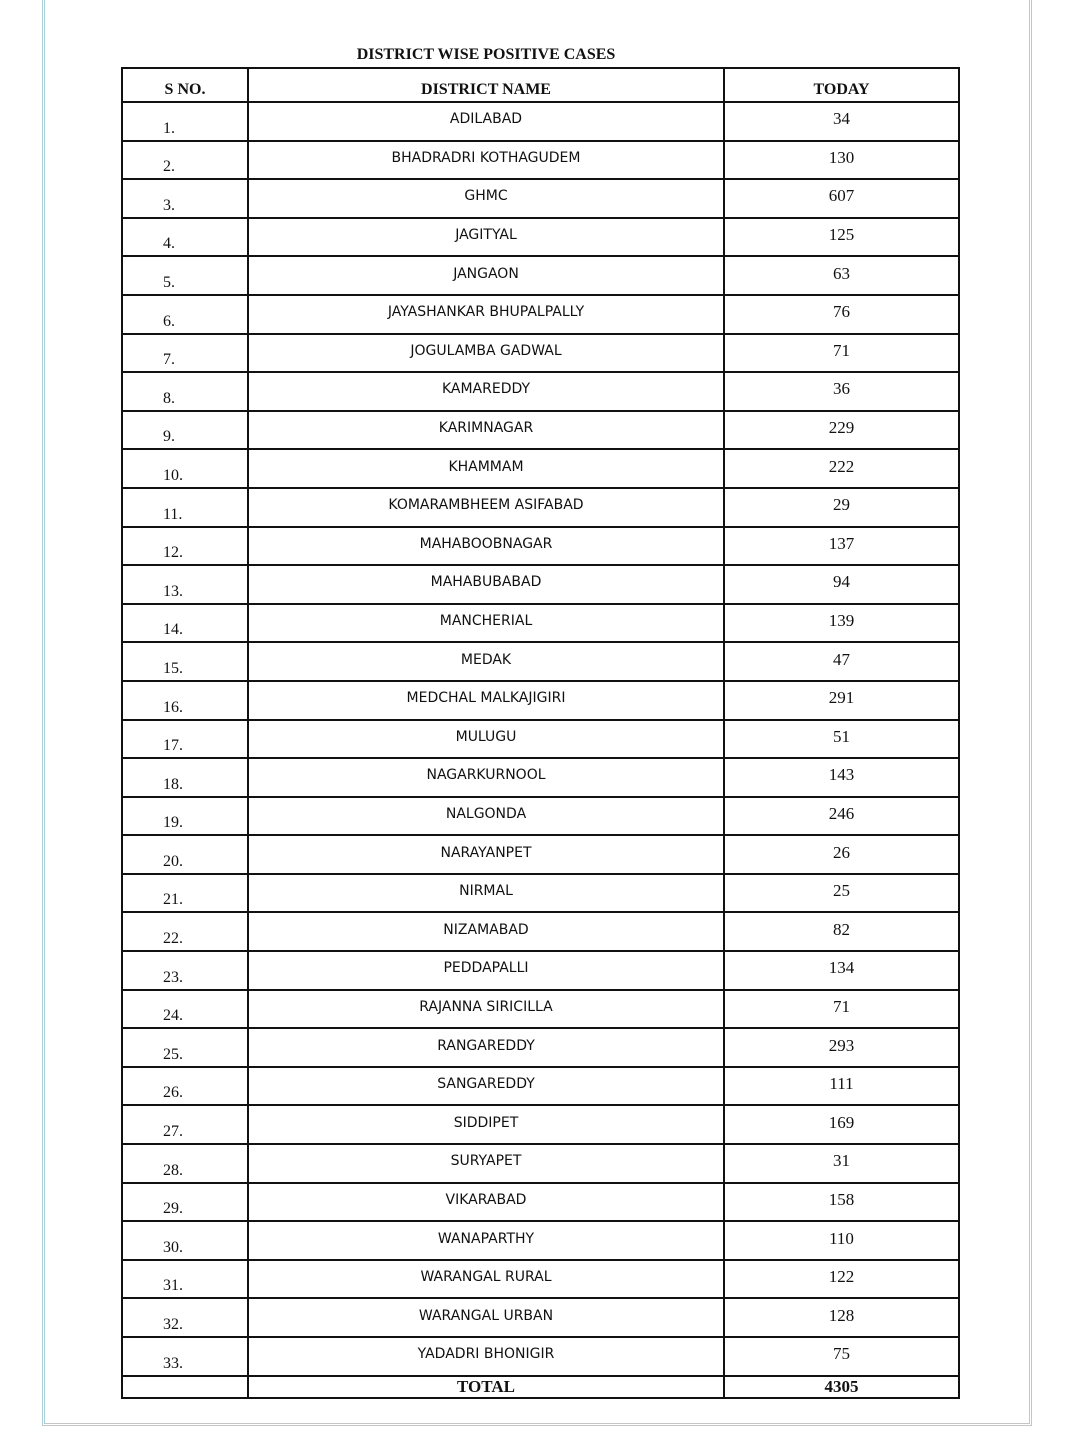 This screenshot has width=1080, height=1432. Describe the element at coordinates (540, 970) in the screenshot. I see `table-row: 23. PEDDAPALLI 134` at that location.